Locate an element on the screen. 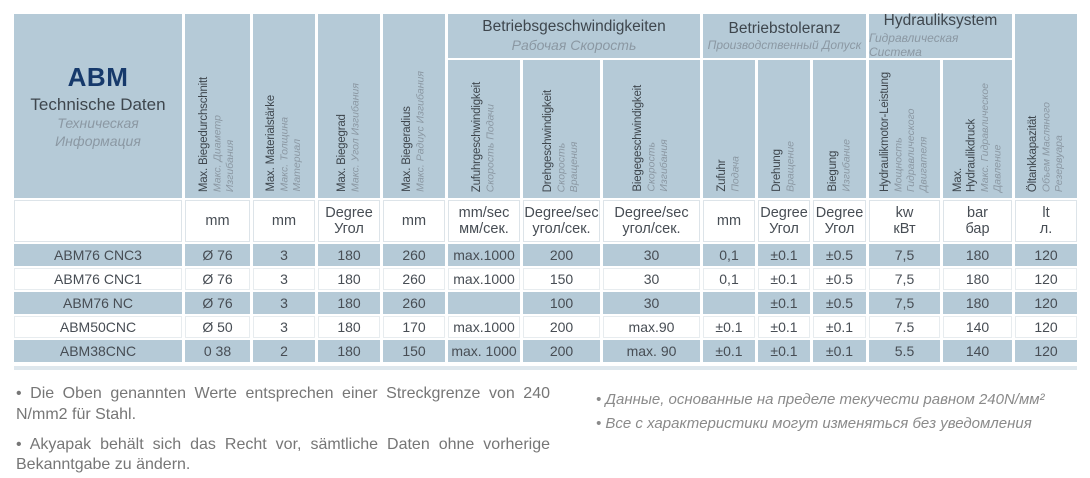  value-cell: max. 1000 is located at coordinates (484, 351).